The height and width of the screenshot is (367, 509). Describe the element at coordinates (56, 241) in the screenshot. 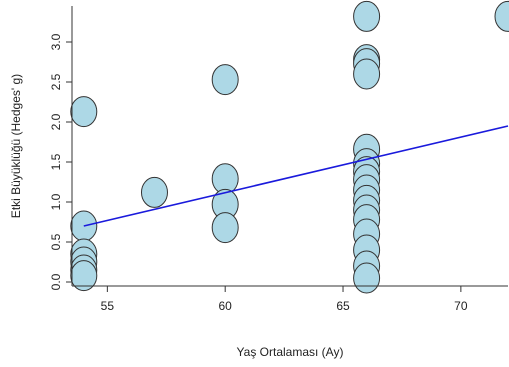

I see `y-tick-label: 0.5` at that location.